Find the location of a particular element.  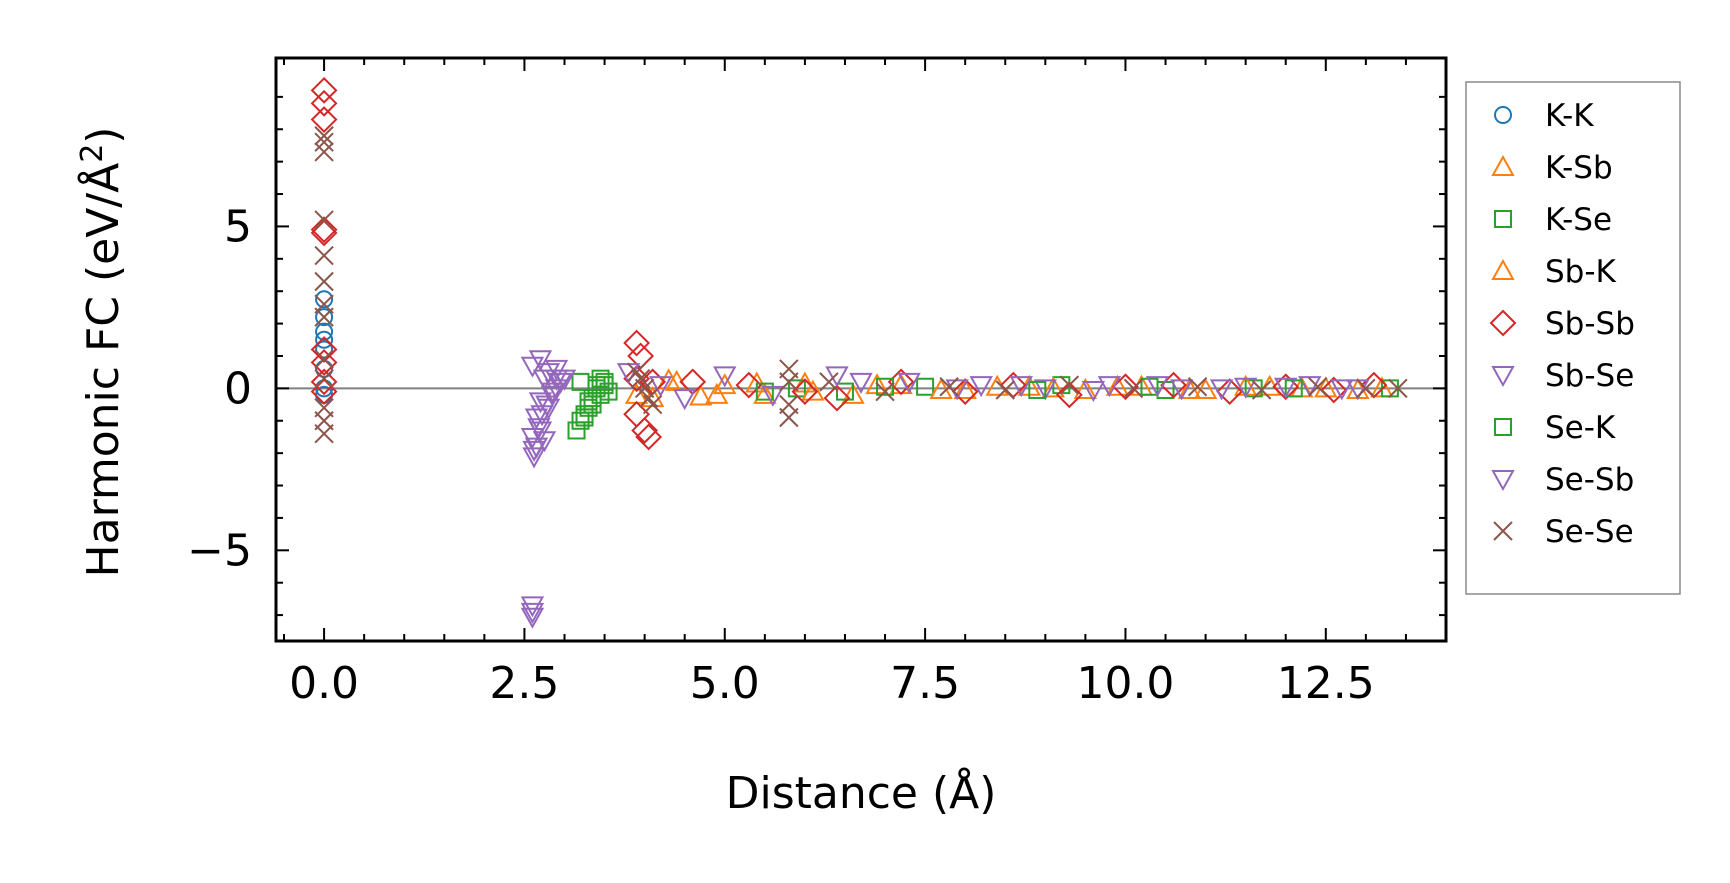

x-tick-label: 7.5 is located at coordinates (925, 683).